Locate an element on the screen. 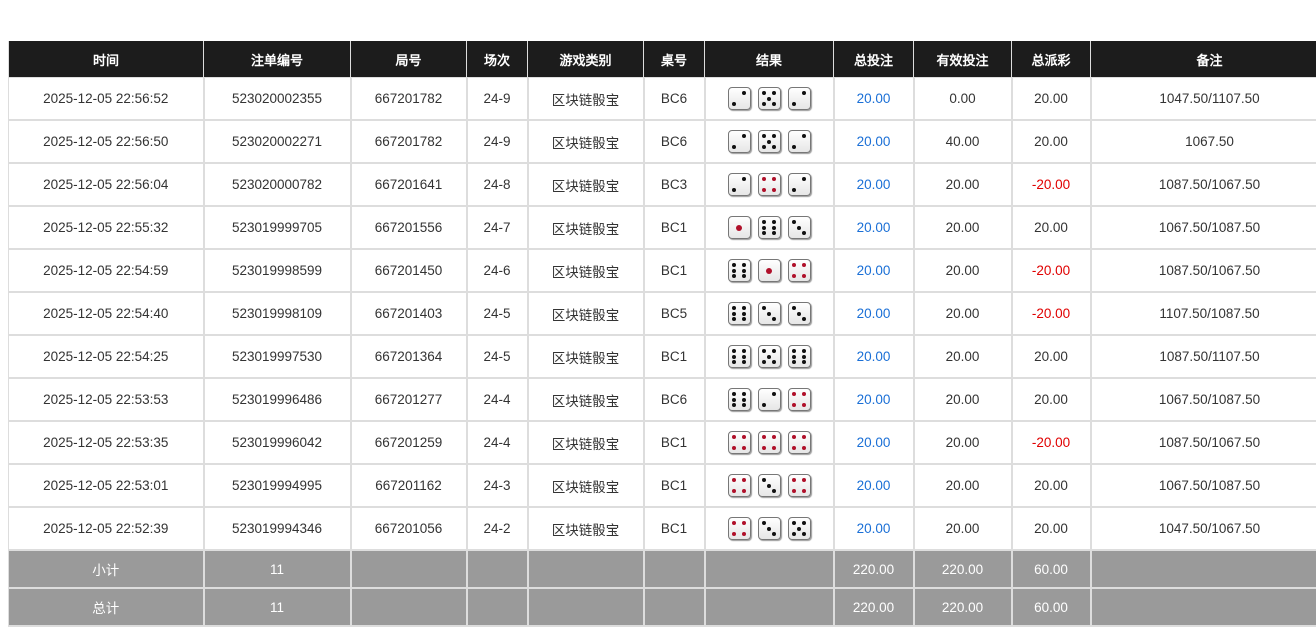 This screenshot has width=1316, height=627. cell-bet-id: 523019998109 is located at coordinates (277, 313).